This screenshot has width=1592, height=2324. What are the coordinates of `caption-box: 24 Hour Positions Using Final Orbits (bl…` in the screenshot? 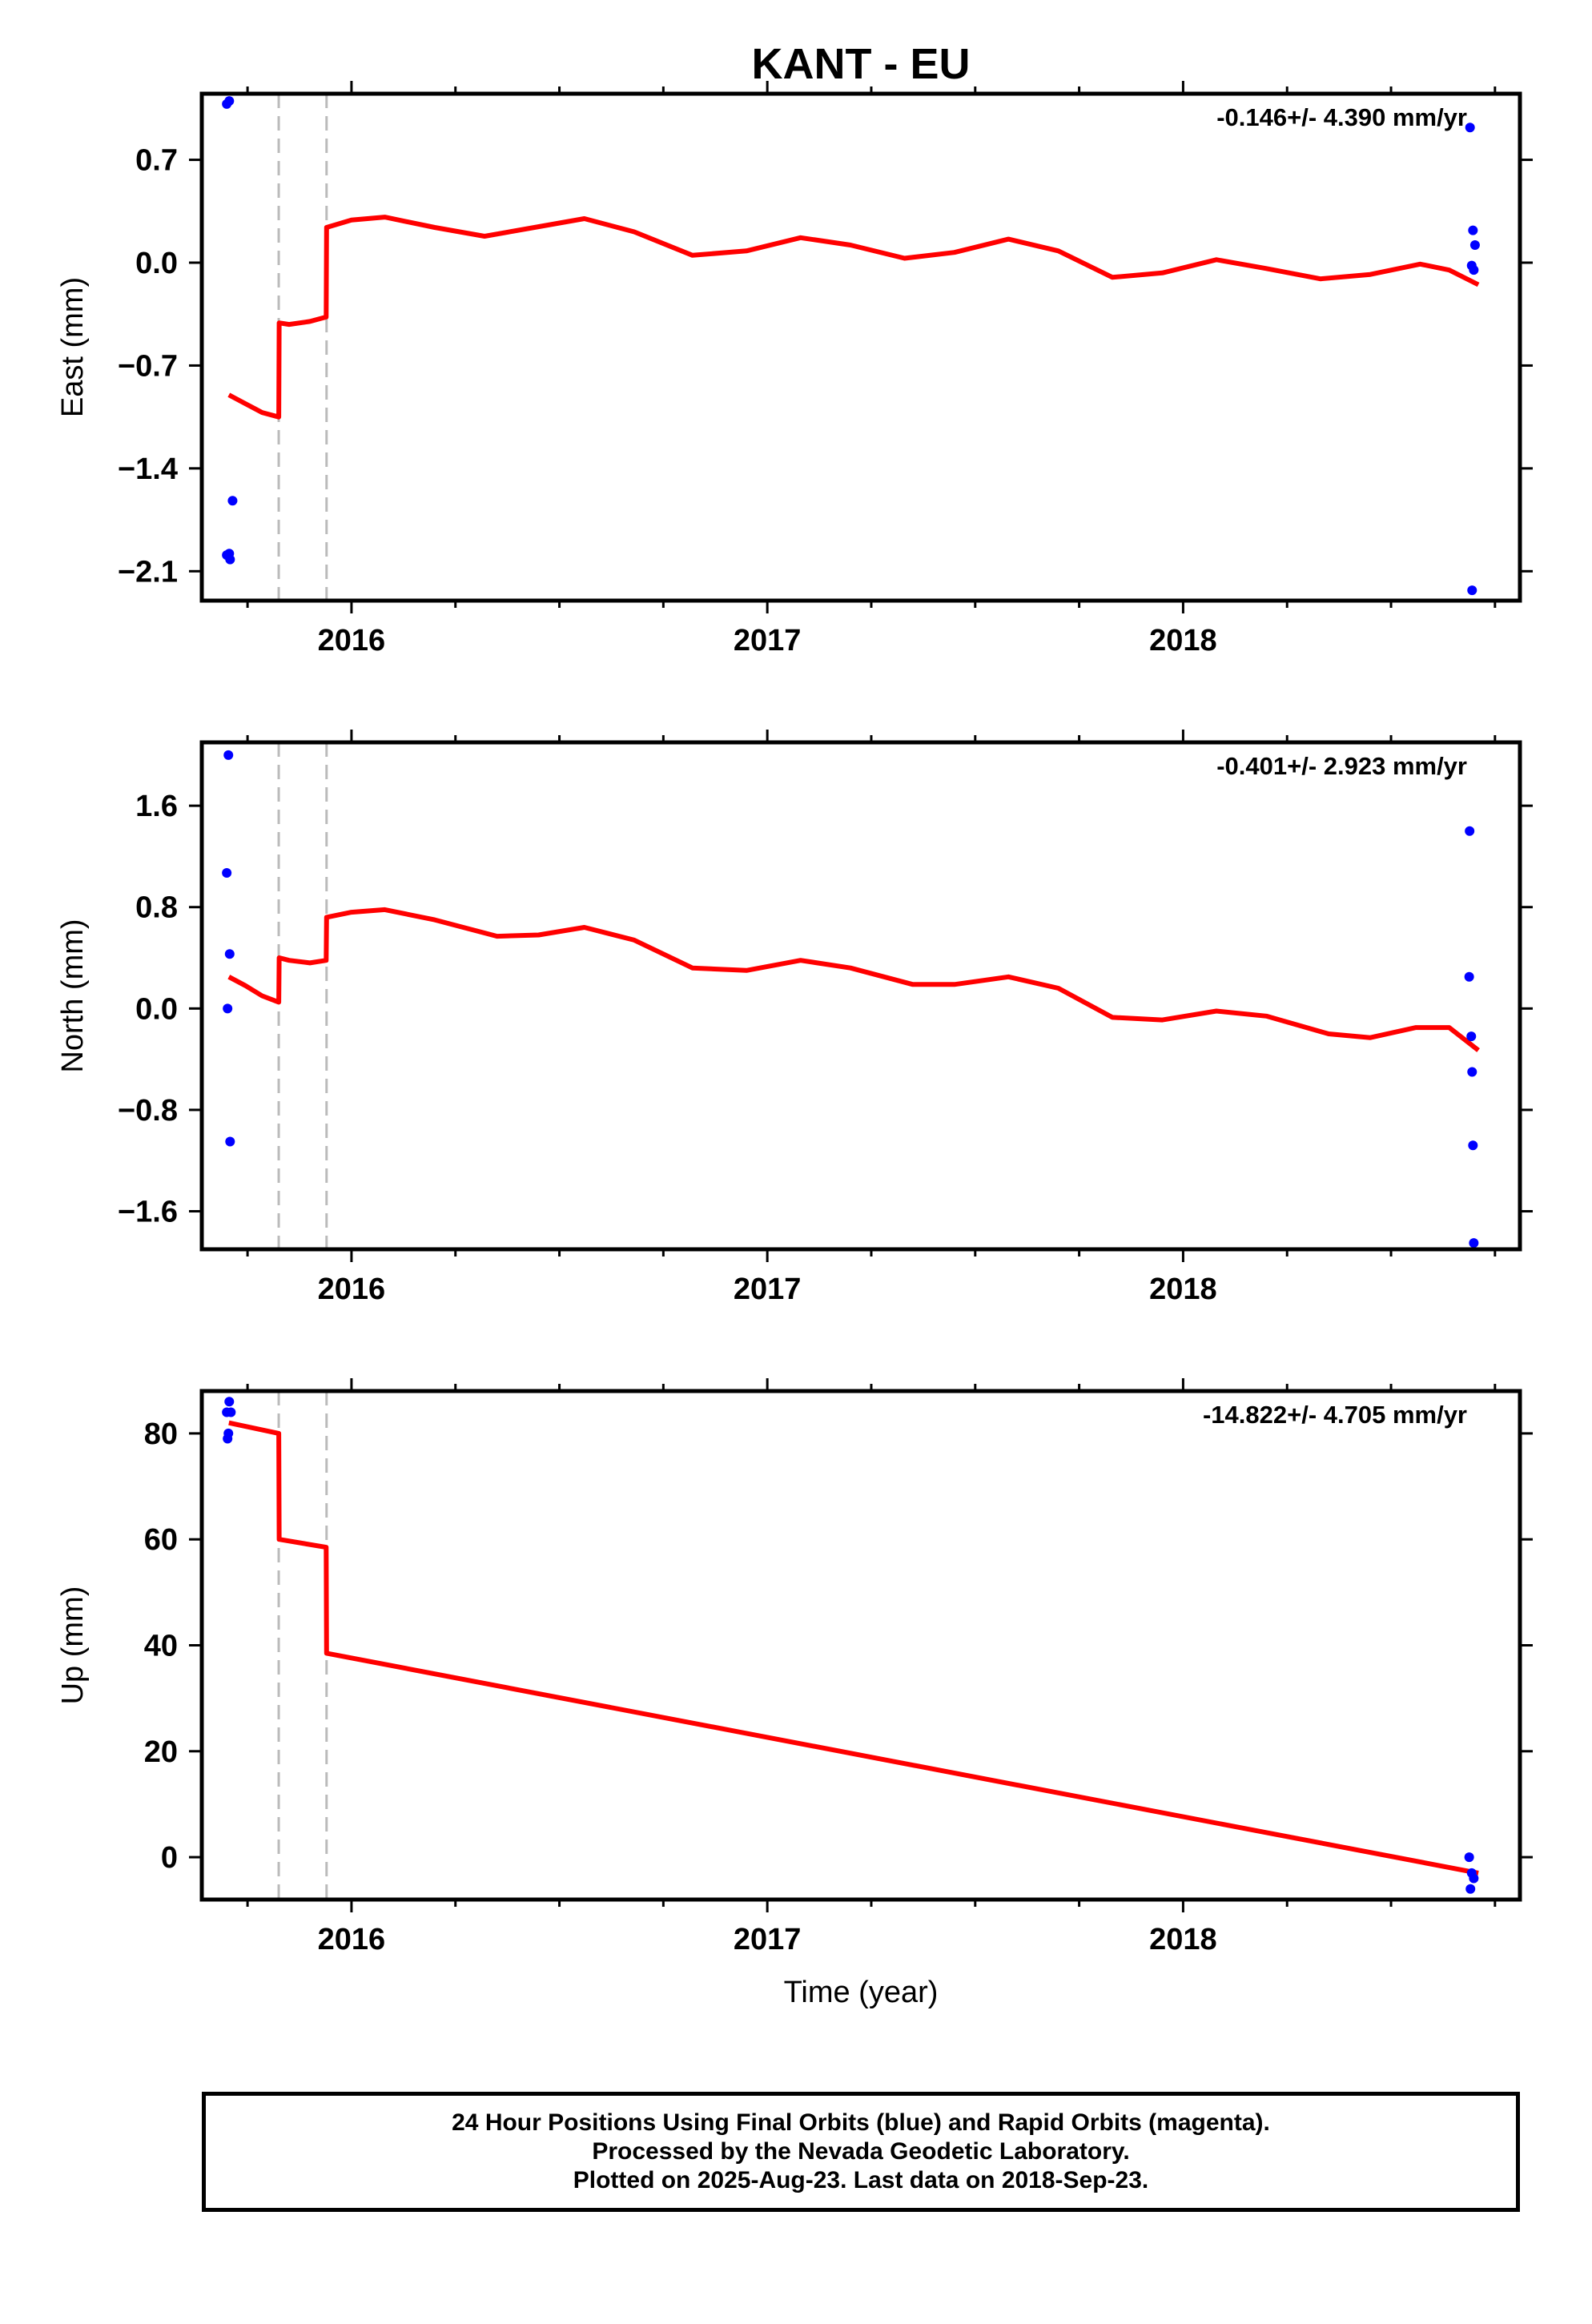 It's located at (861, 2152).